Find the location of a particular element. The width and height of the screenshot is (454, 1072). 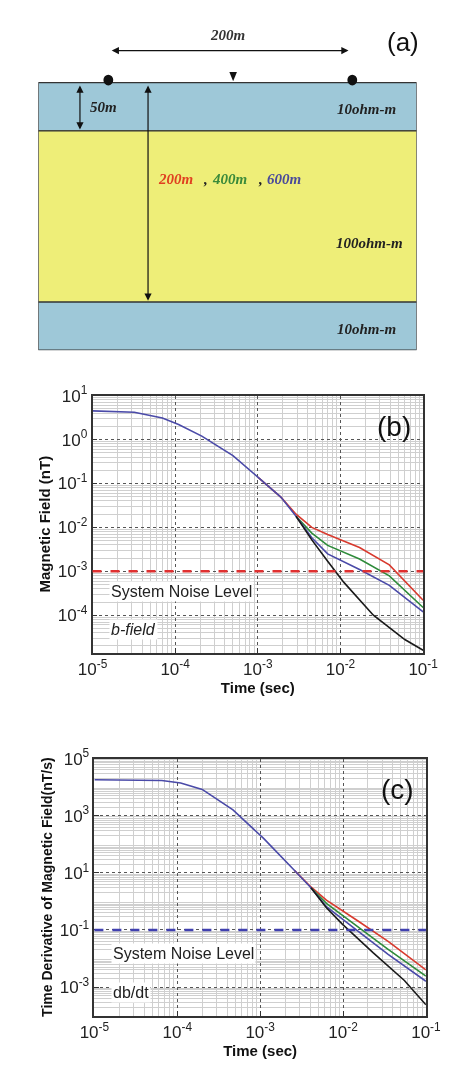

y-axis-title: Magnetic Field (nT) is located at coordinates (44, 524).